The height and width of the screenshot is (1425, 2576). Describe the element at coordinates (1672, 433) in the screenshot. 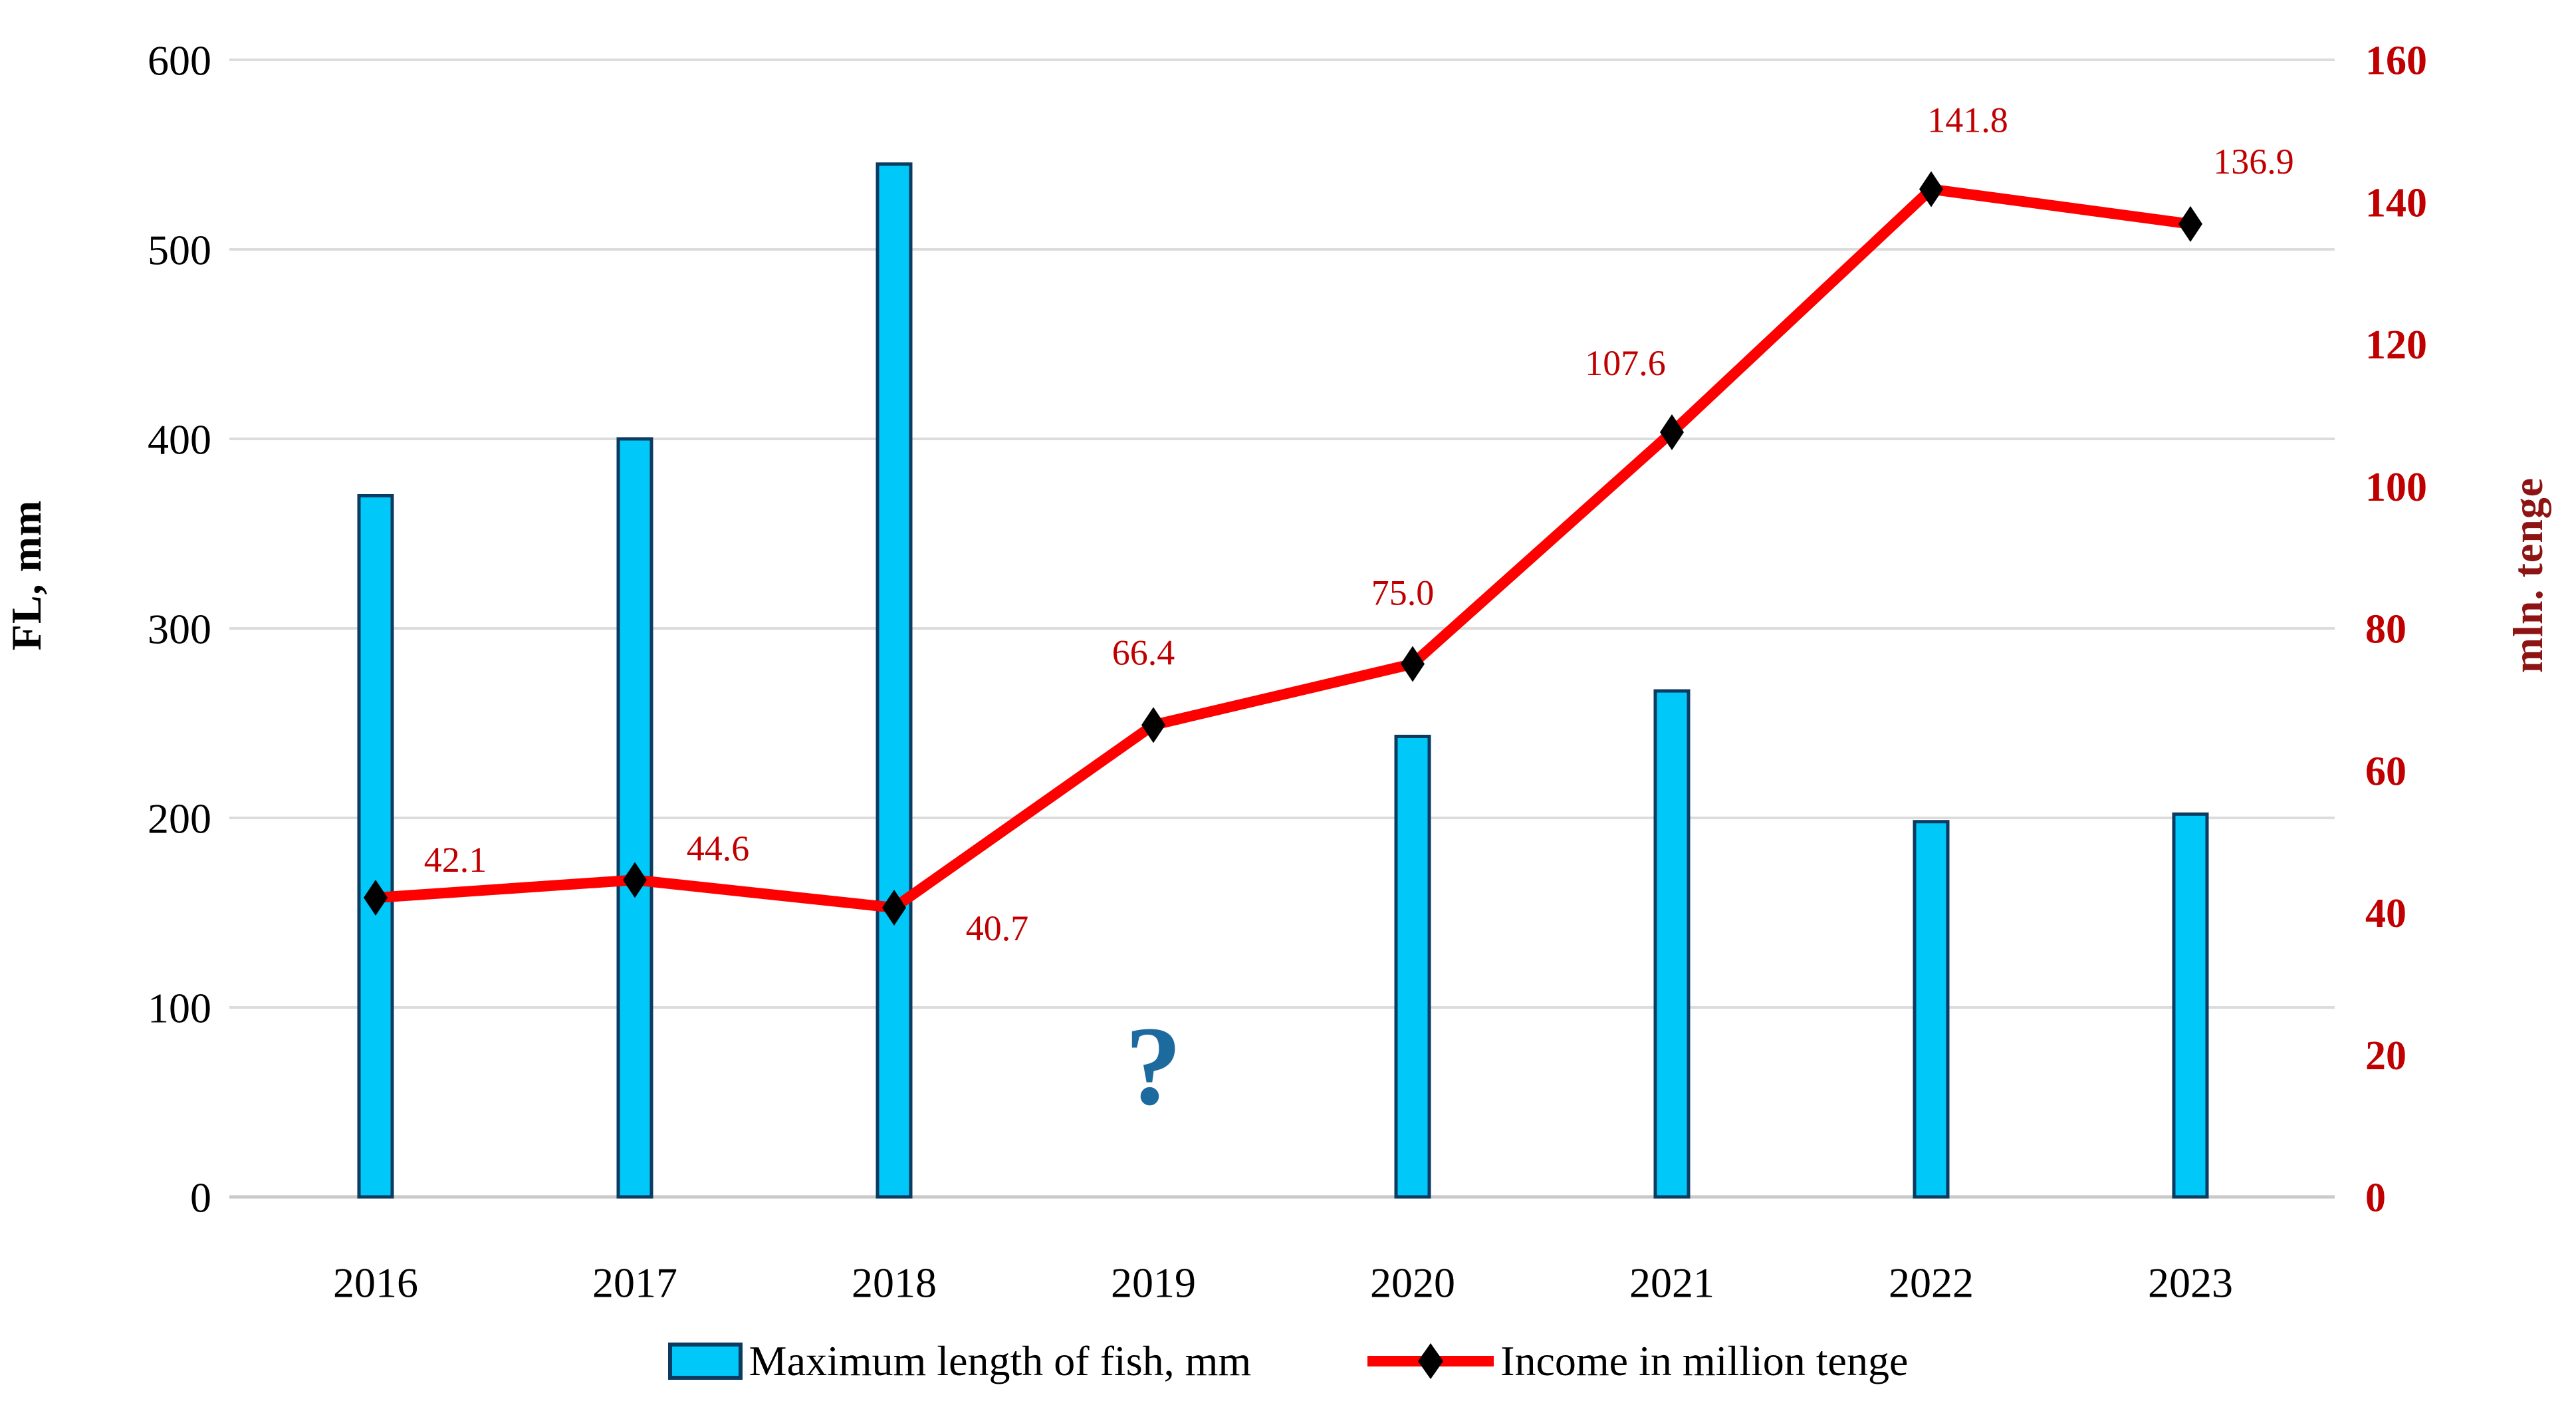

I see `line-marker-diamond-2021` at that location.